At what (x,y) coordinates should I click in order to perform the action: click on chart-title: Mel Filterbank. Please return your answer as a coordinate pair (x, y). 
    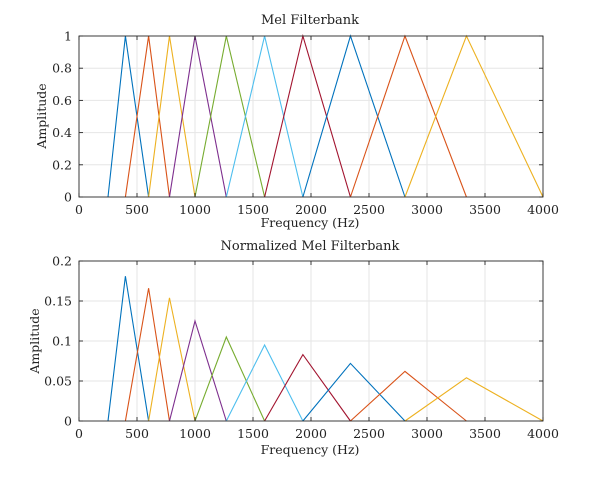
    Looking at the image, I should click on (310, 20).